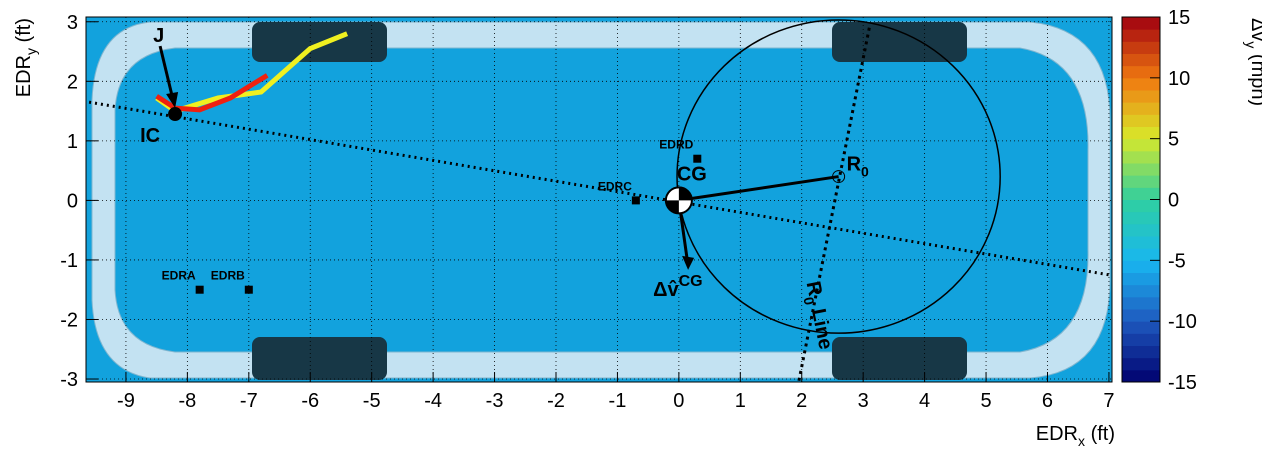 The width and height of the screenshot is (1262, 456). Describe the element at coordinates (166, 73) in the screenshot. I see `j-arrow` at that location.